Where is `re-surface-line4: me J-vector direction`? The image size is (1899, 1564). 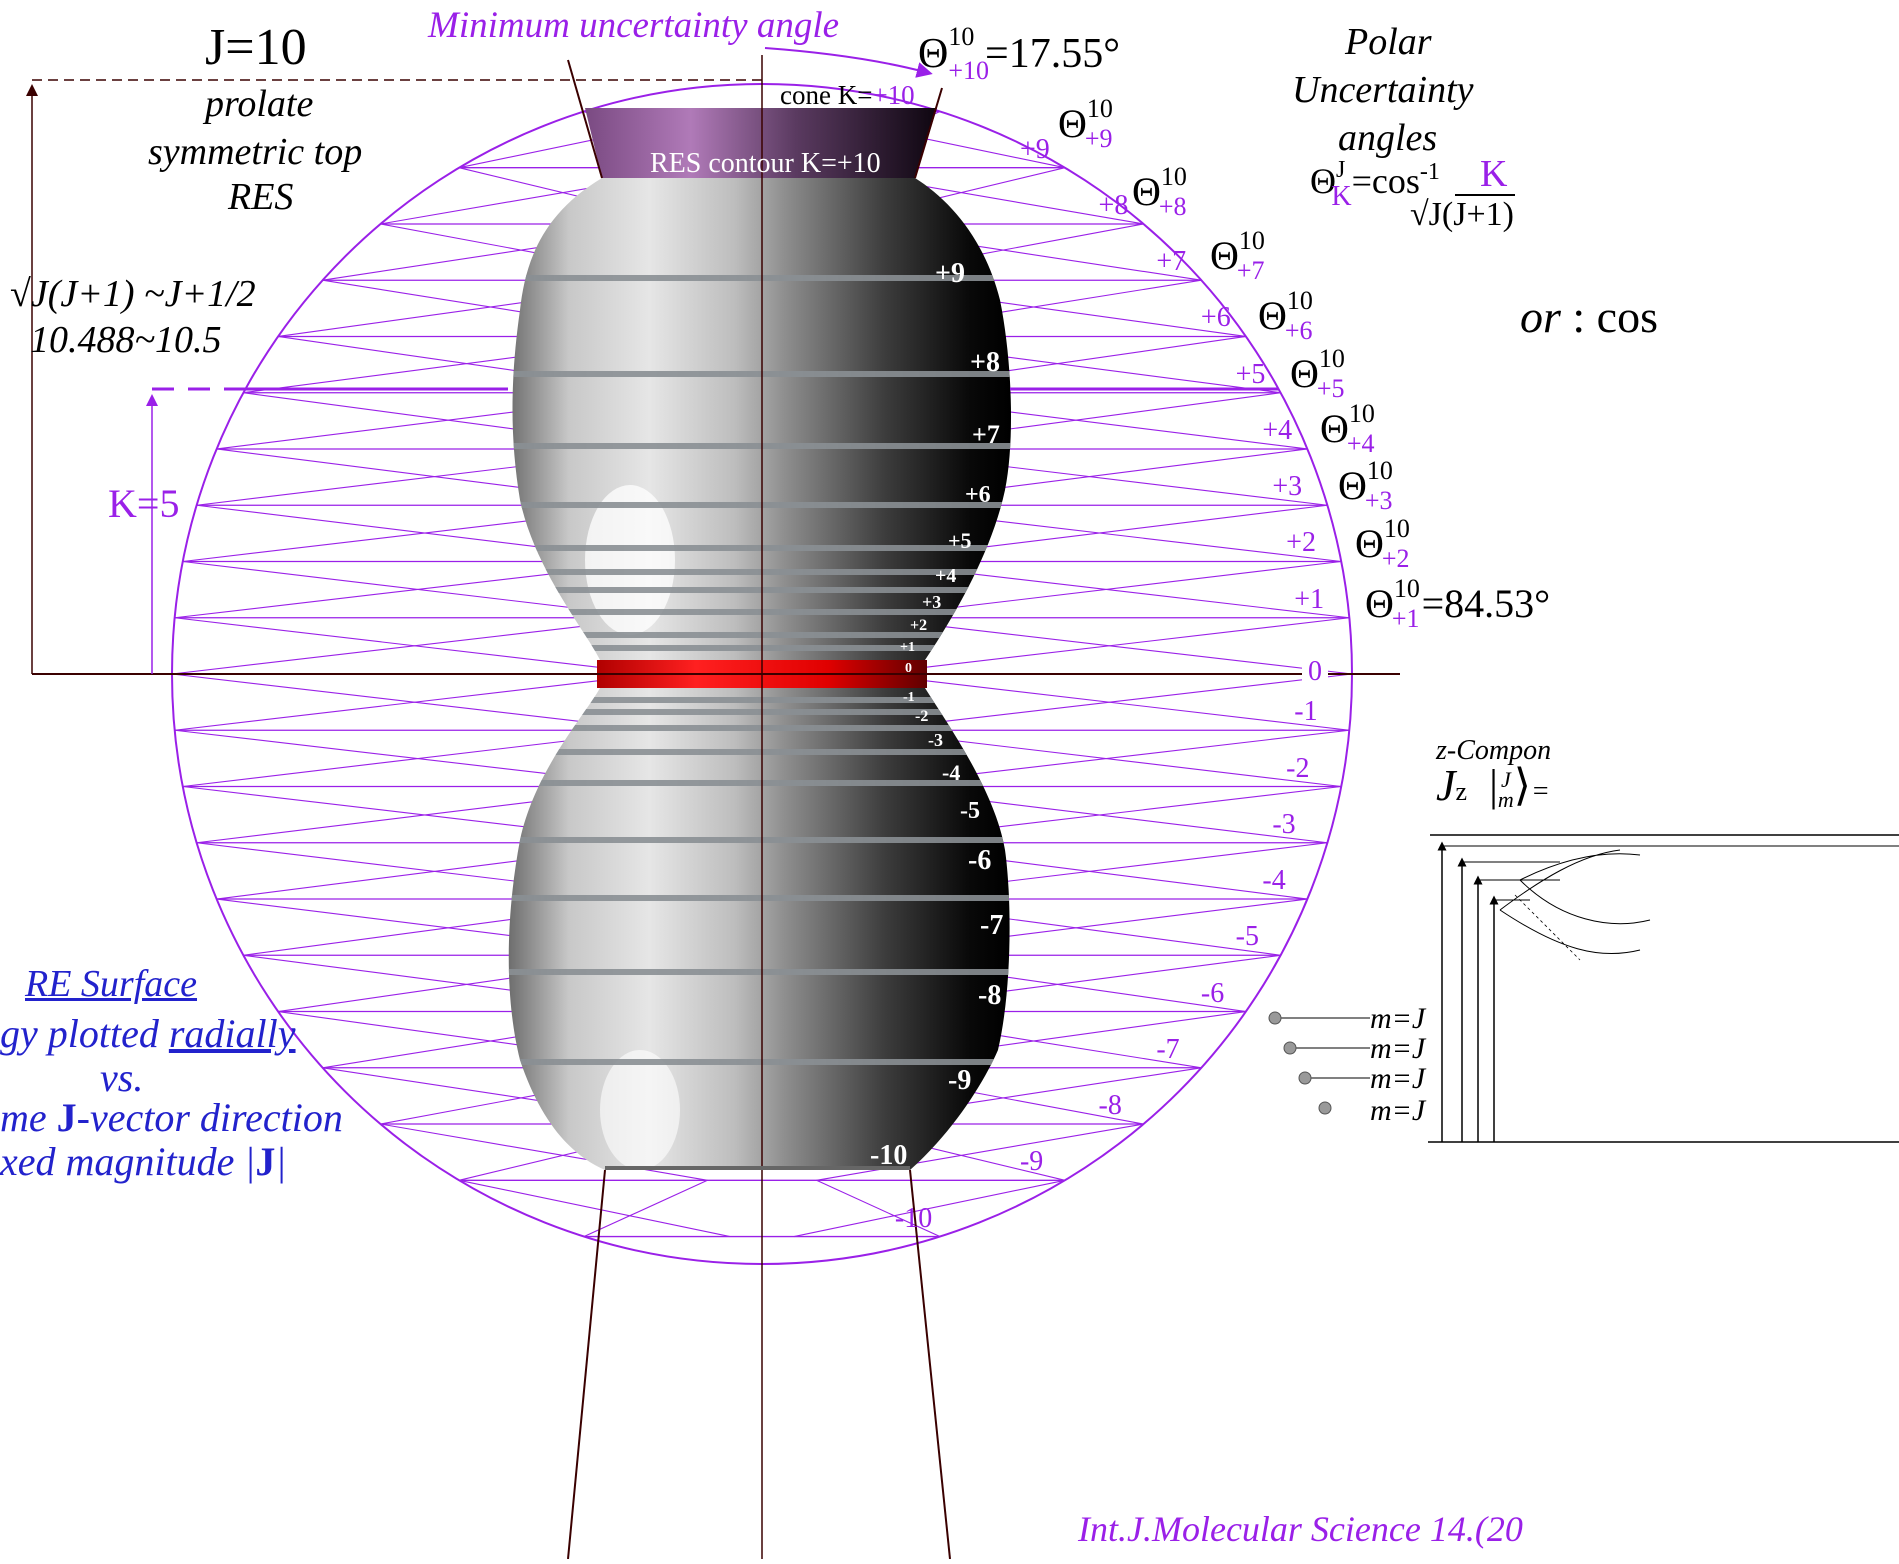
re-surface-line4: me J-vector direction is located at coordinates (171, 1117).